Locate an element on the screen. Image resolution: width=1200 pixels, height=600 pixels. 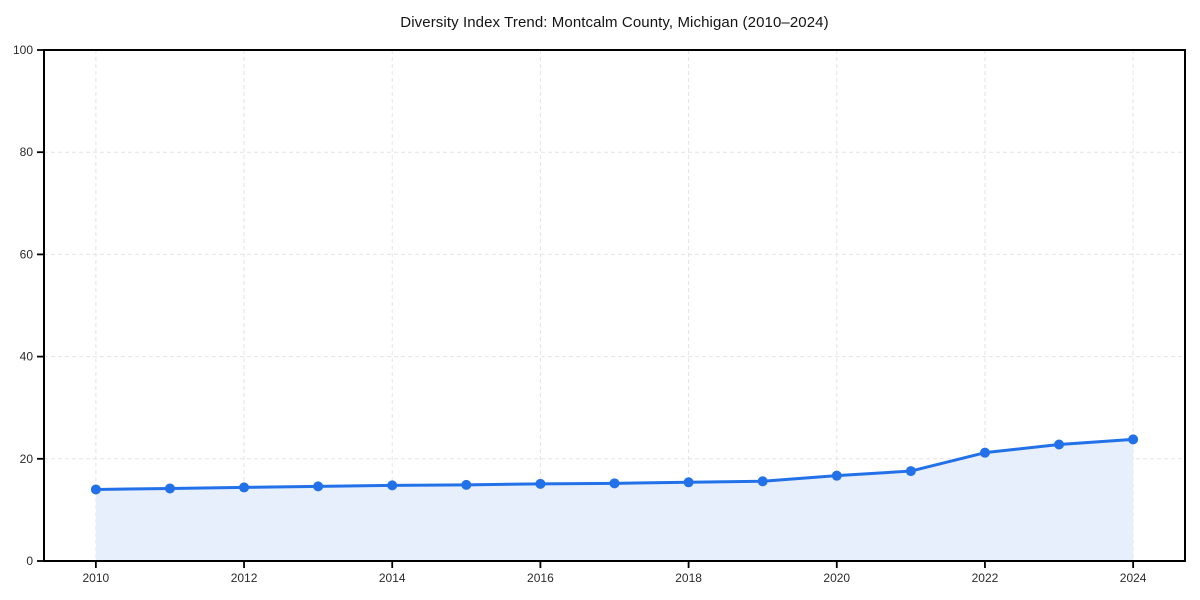
series-markers is located at coordinates (614, 464).